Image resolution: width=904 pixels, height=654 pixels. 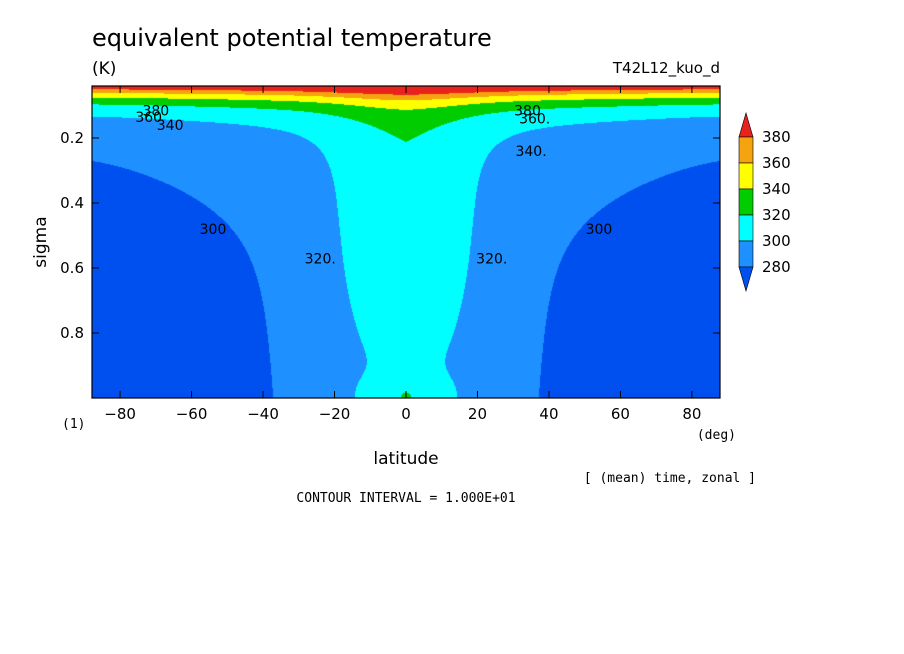 I want to click on legend-level-label: 300, so click(x=776, y=241).